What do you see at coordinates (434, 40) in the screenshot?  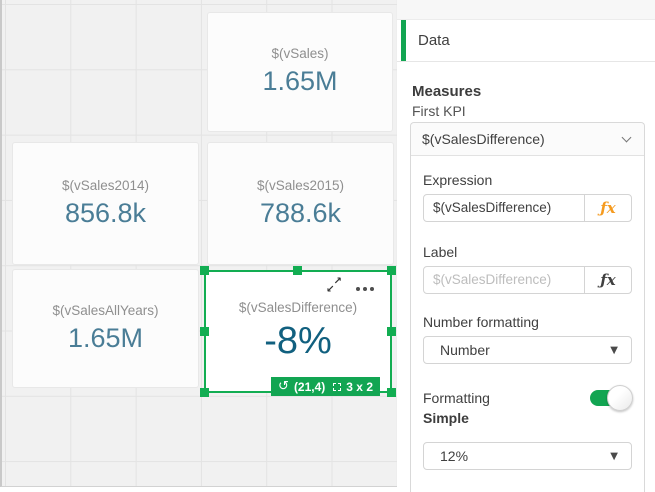 I see `tab-data-label: Data` at bounding box center [434, 40].